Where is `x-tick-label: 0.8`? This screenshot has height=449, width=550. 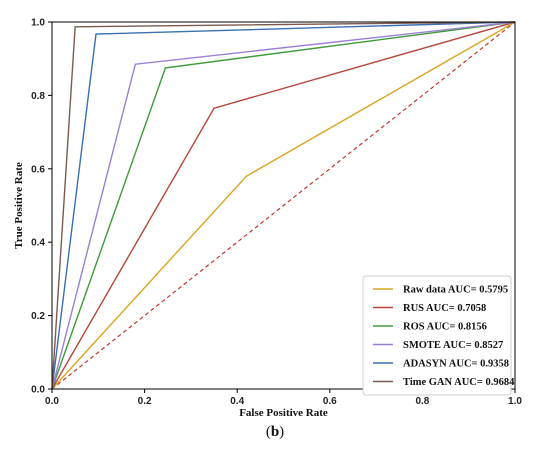 x-tick-label: 0.8 is located at coordinates (422, 401).